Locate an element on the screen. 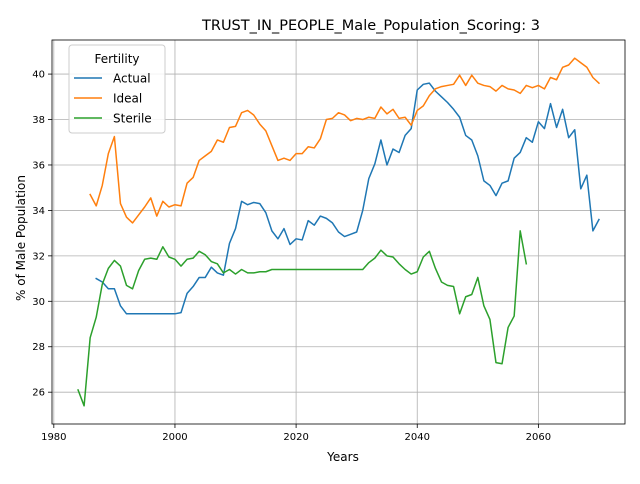 This screenshot has height=484, width=640. y-tick-label: 34 is located at coordinates (38, 211).